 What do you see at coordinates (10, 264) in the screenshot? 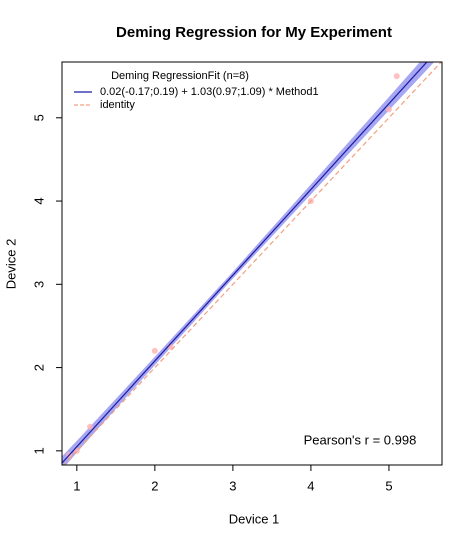
I see `y-axis-label: Device 2` at bounding box center [10, 264].